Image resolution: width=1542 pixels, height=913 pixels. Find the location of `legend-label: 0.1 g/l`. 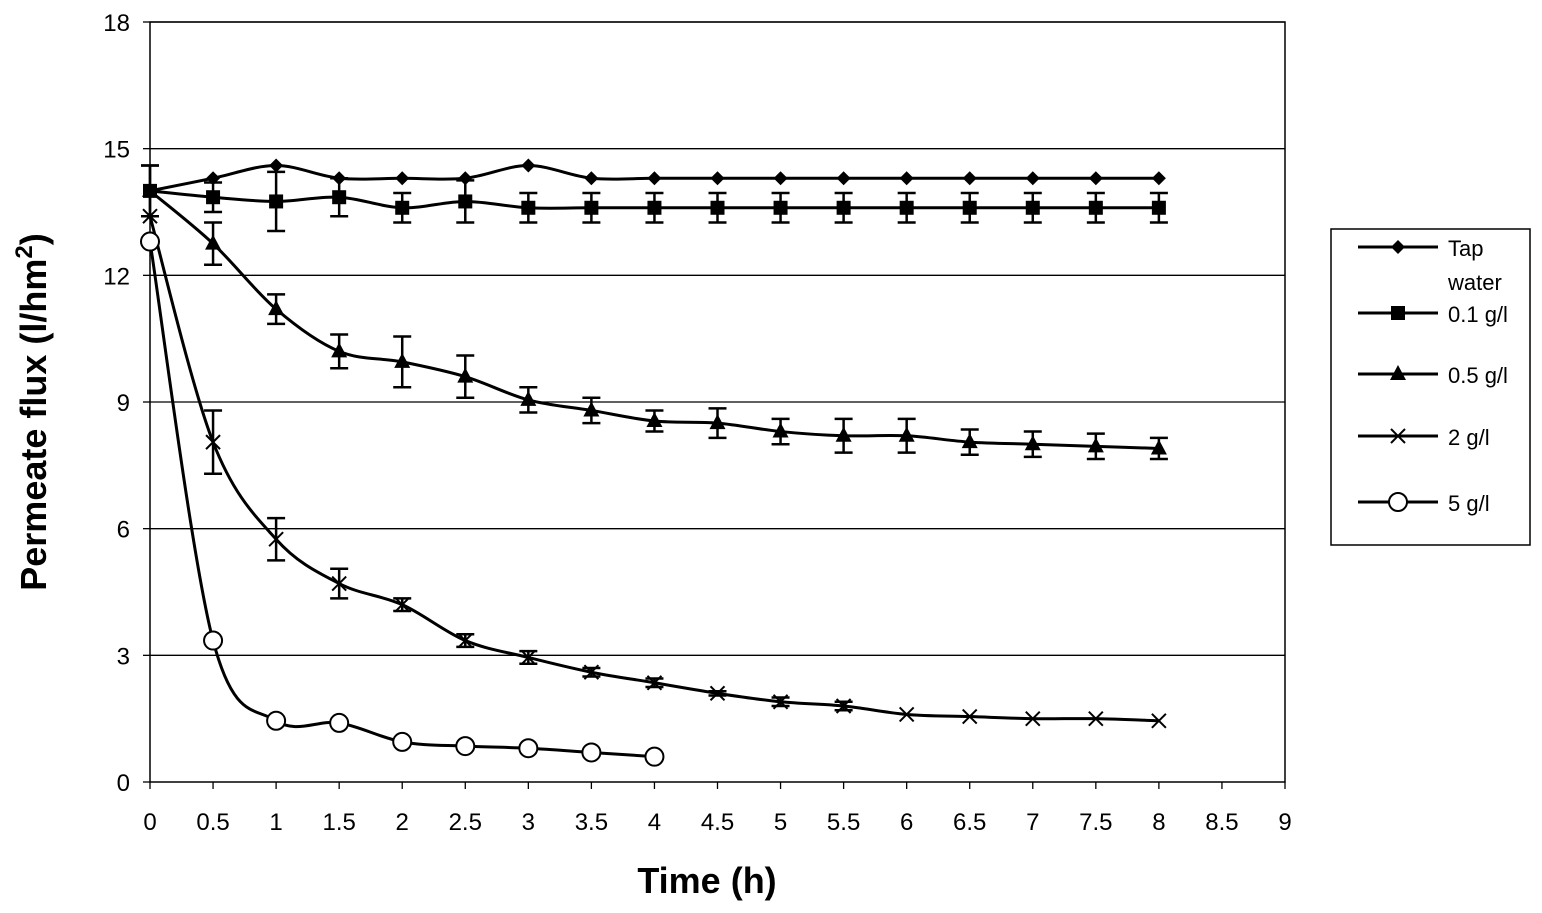

legend-label: 0.1 g/l is located at coordinates (1478, 314).